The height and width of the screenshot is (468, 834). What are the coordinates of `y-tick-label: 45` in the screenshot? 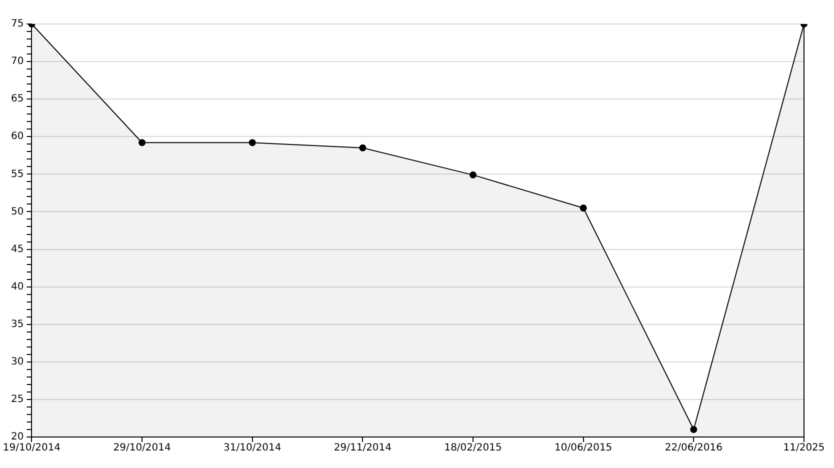 It's located at (17, 249).